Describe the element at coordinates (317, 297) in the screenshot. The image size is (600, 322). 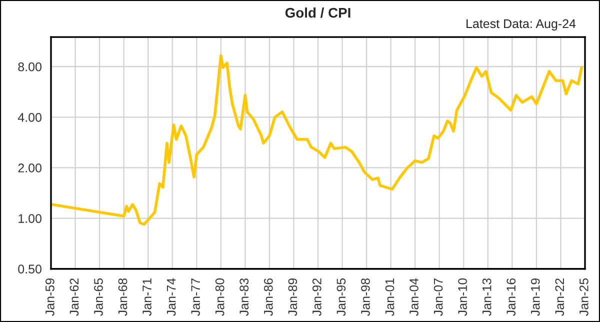
I see `x-tick-label: Jan-92` at that location.